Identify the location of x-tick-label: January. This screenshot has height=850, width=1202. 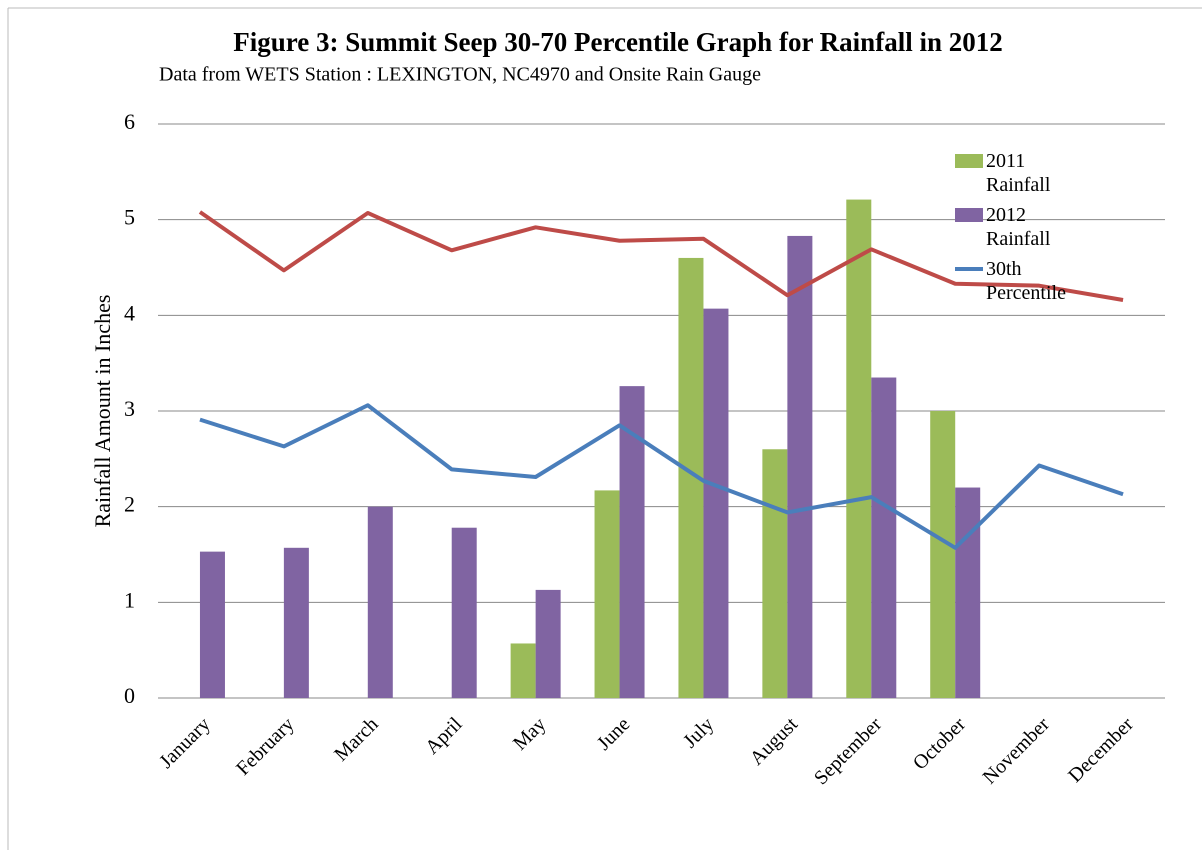
(185, 743).